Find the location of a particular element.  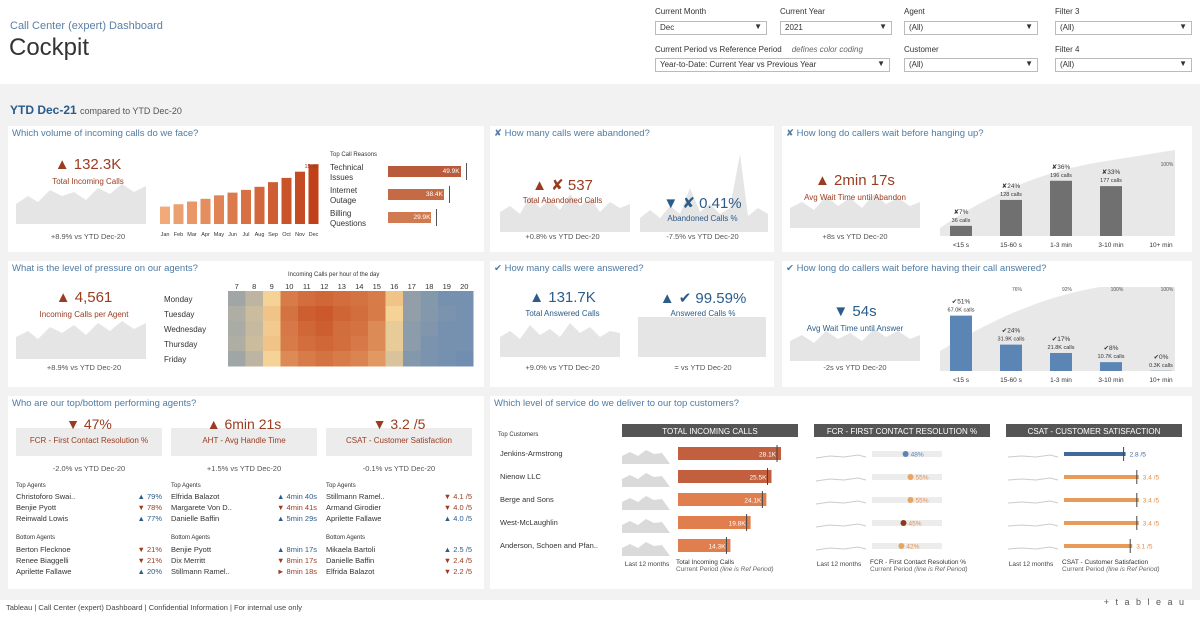

foot-fcr-ref: (line is Ref Period) is located at coordinates (941, 569).